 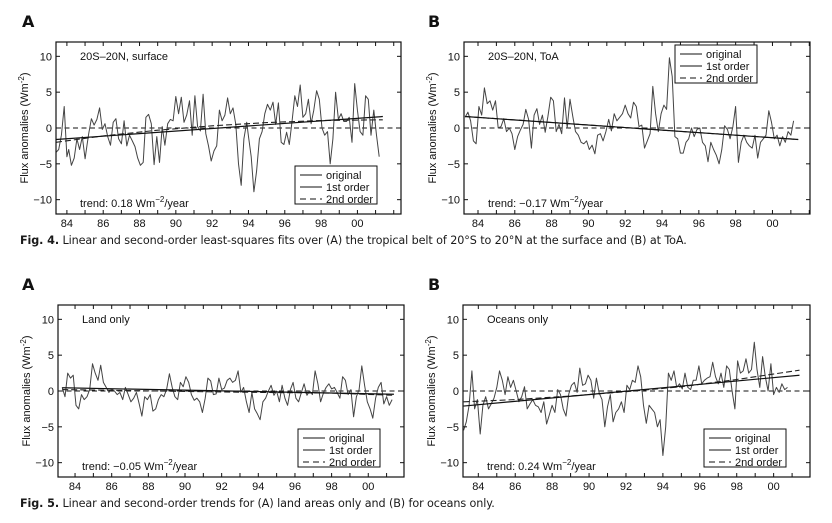 I want to click on second-order-fit, so click(x=631, y=386).